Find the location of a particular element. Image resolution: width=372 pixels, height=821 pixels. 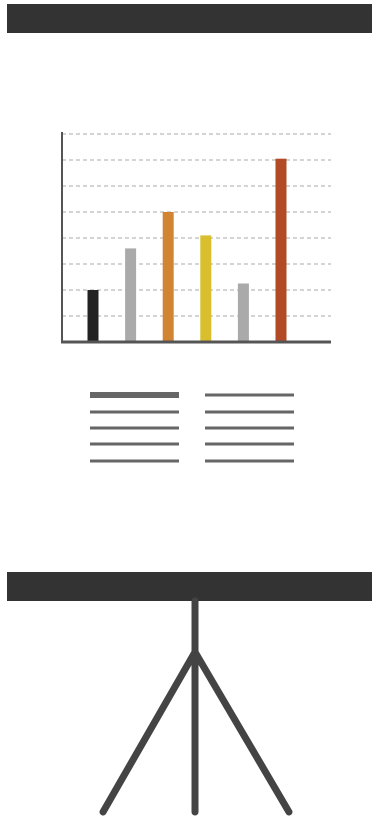

board-top-bar is located at coordinates (189, 18).